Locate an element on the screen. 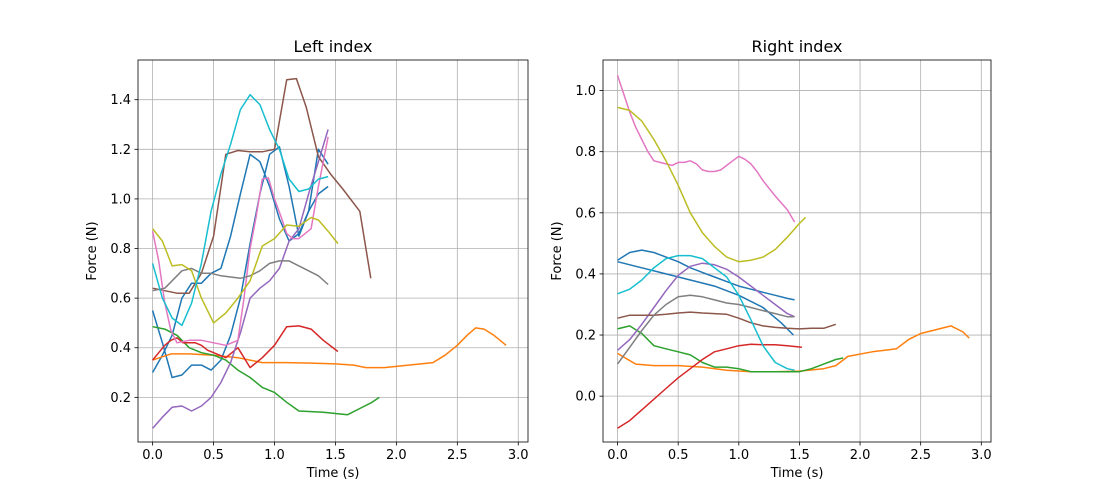 The height and width of the screenshot is (500, 1100). y-tick-label: 0.0 is located at coordinates (585, 397).